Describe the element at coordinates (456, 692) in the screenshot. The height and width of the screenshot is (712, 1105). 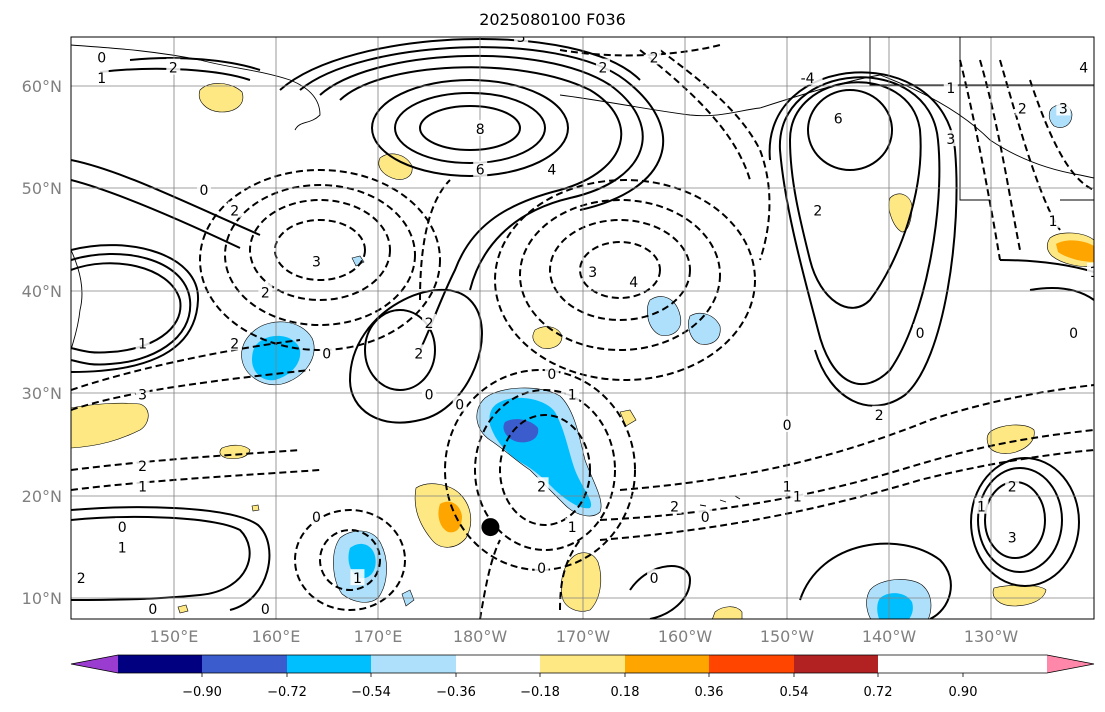
I see `colorbar-tick-label: −0.36` at that location.